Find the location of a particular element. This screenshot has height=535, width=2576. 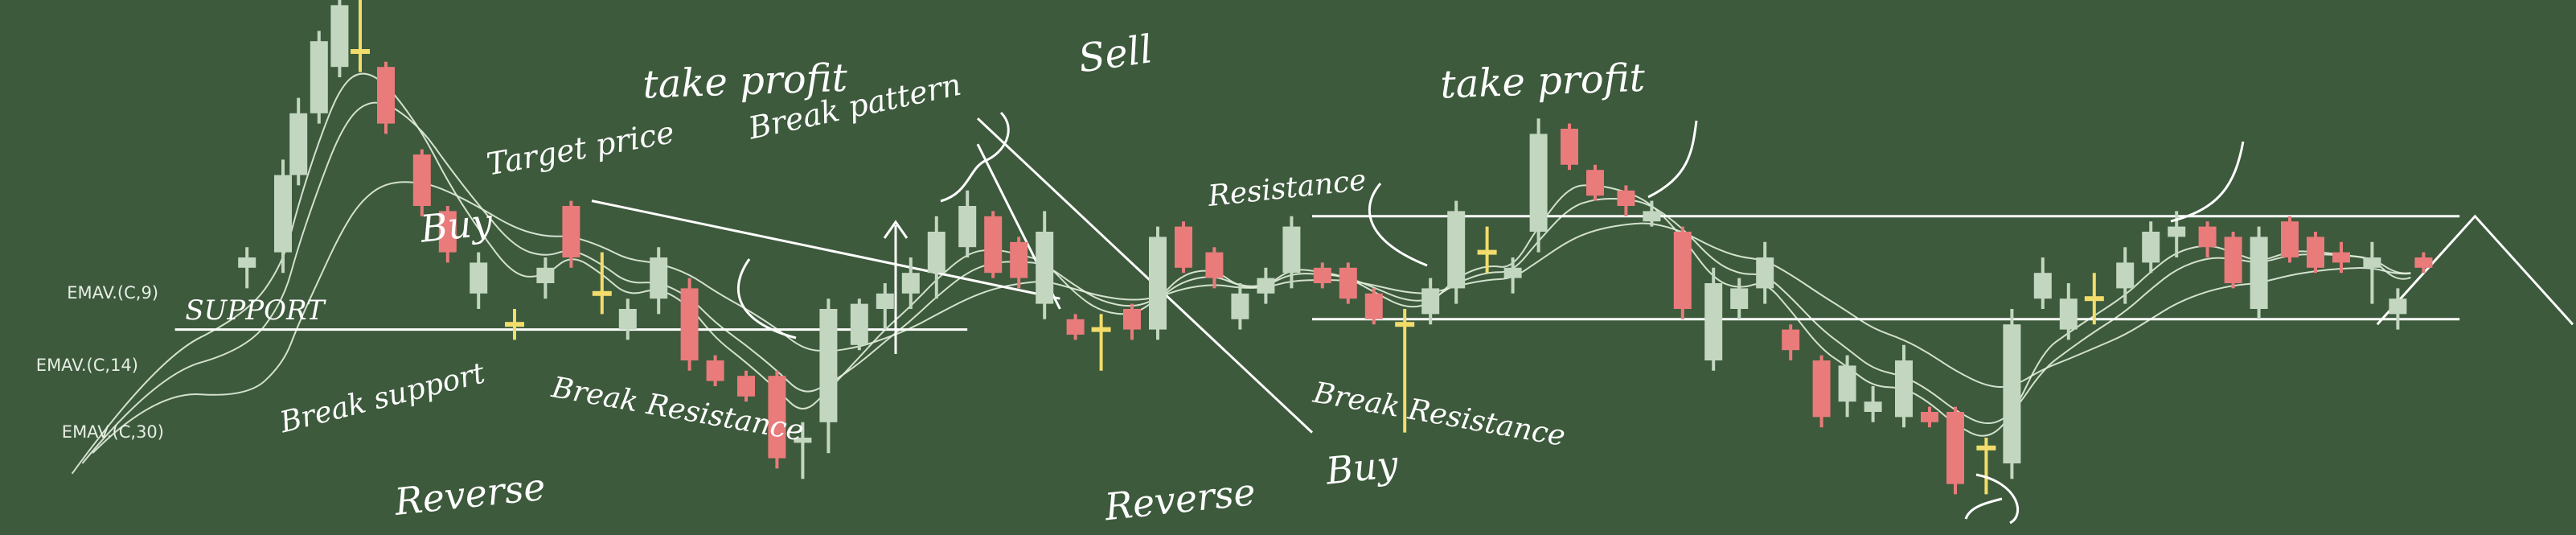

target-arrow-head is located at coordinates (896, 230).